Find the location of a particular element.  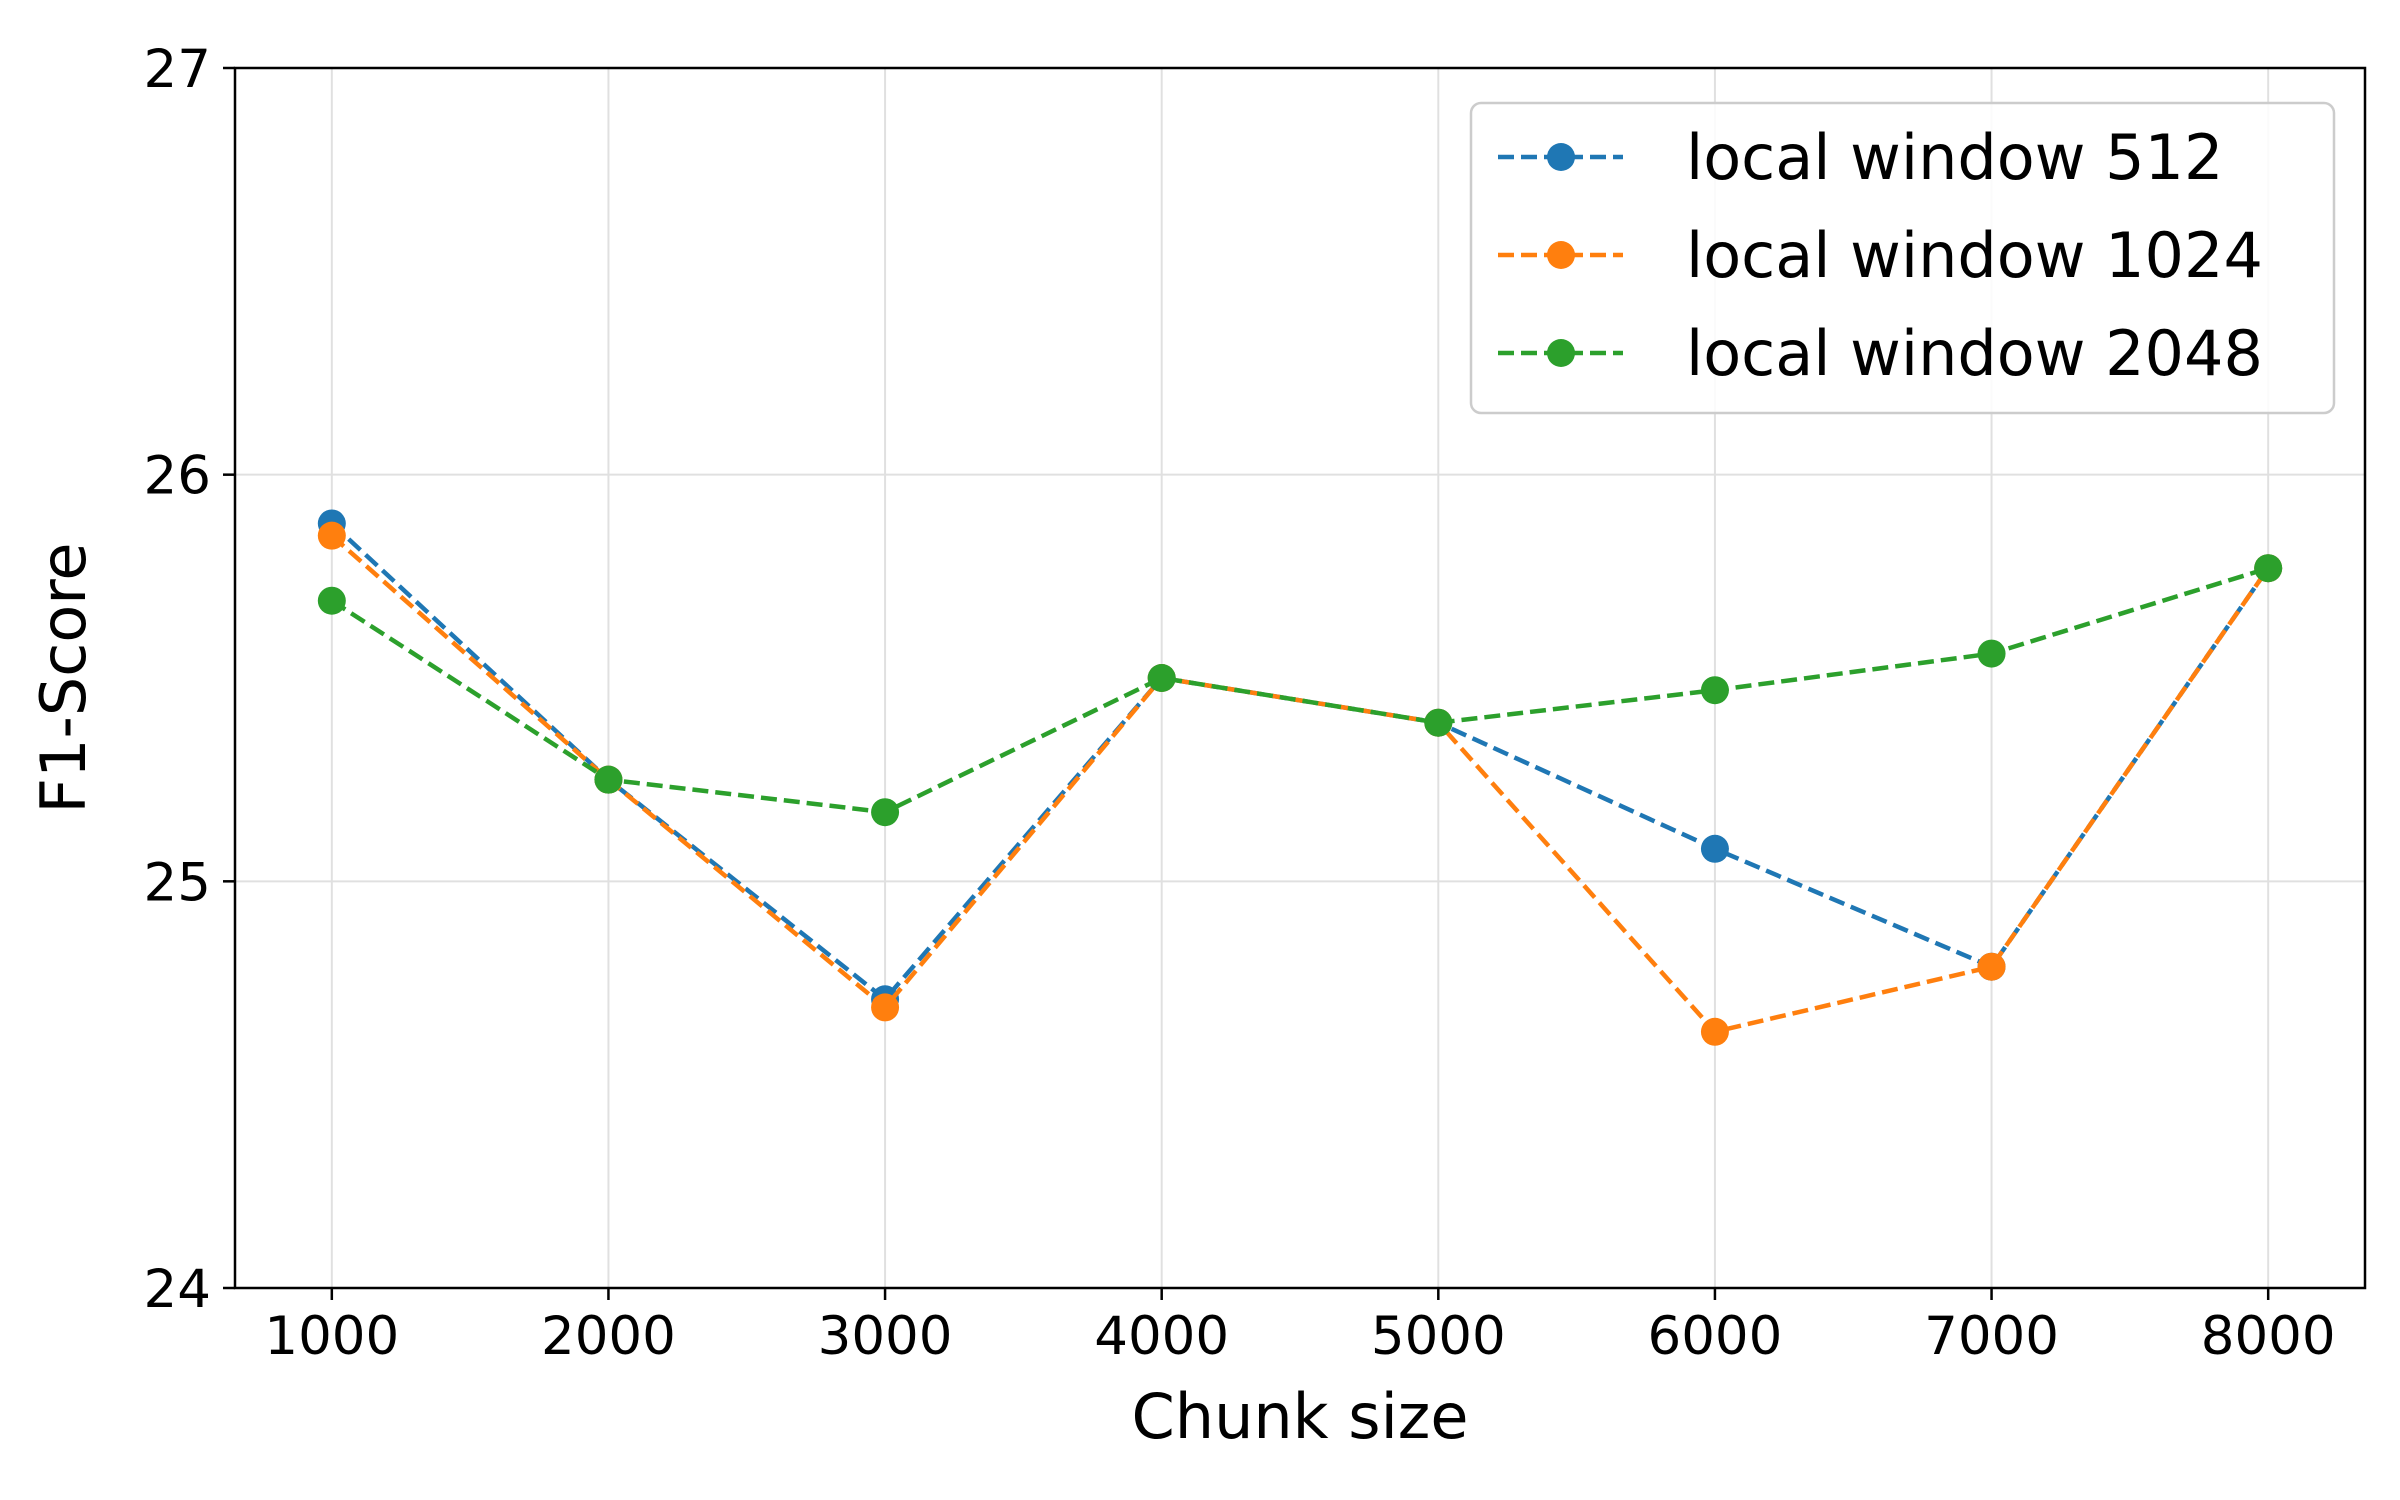

legend-label: local window 2048 is located at coordinates (1974, 353).